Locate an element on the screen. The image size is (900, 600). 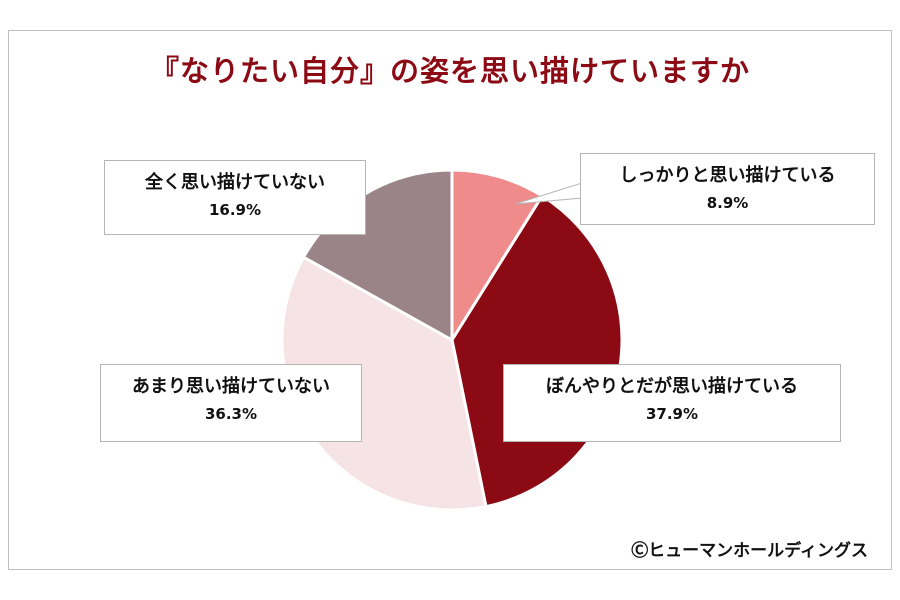
chart-title: 『なりたい自分』の姿を思い描けていますか is located at coordinates (449, 71).